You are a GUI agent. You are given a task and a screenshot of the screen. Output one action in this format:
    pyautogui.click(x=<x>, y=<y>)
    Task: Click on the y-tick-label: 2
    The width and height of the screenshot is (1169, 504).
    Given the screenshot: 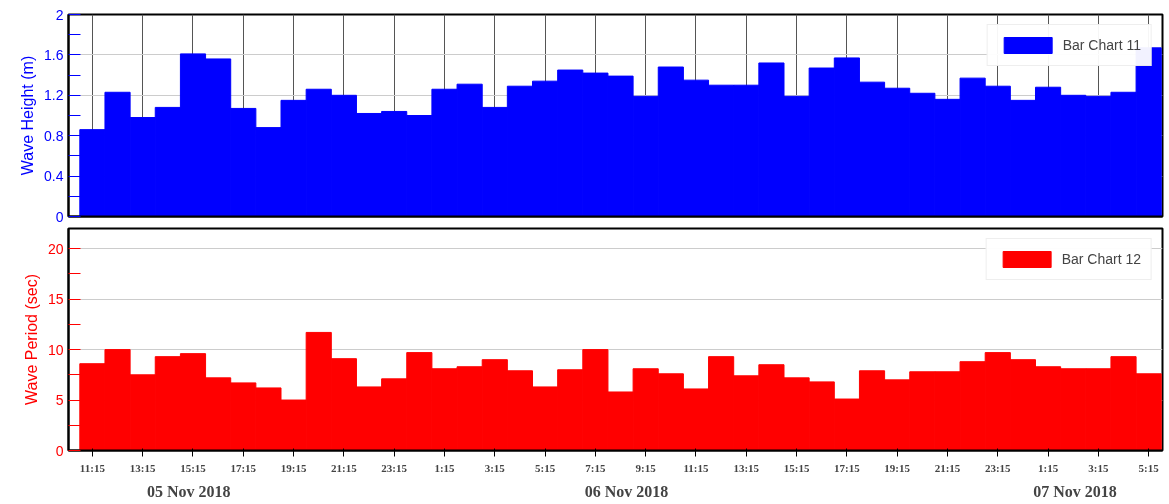 What is the action you would take?
    pyautogui.click(x=59, y=14)
    